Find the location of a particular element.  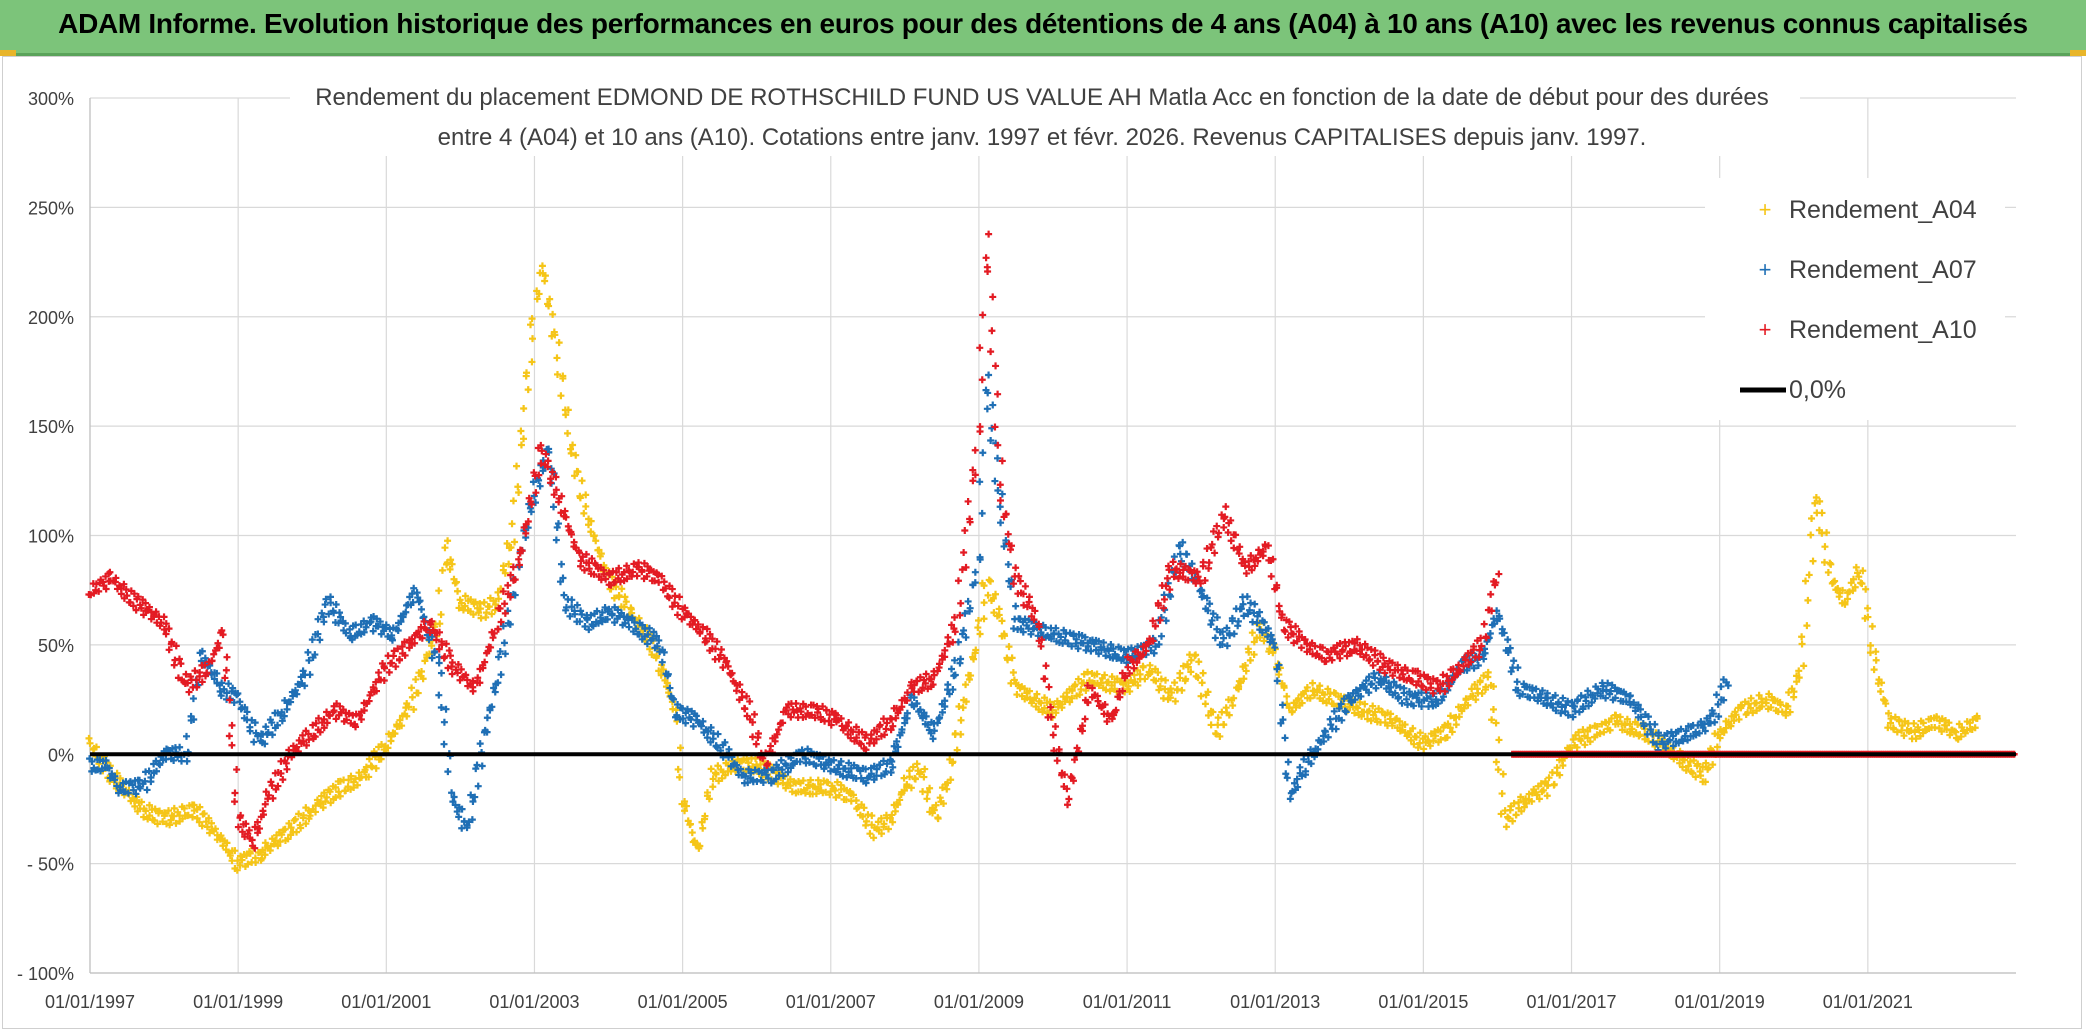

x-tick-label: 01/01/2021 is located at coordinates (1868, 1002).